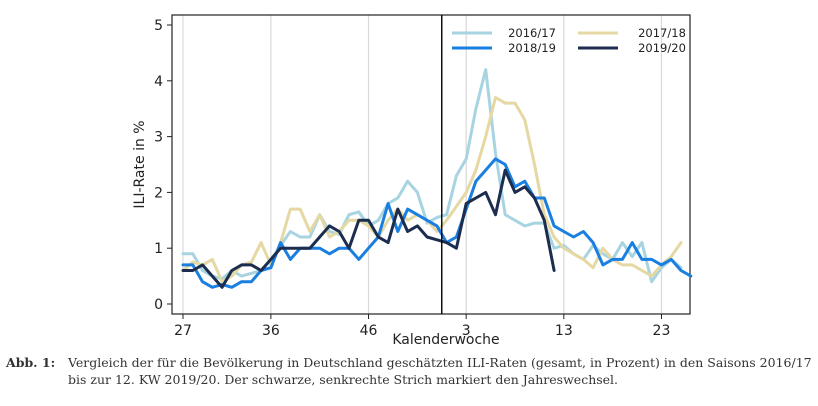  Describe the element at coordinates (632, 33) in the screenshot. I see `legend-item-2017-18: 2017/18` at that location.